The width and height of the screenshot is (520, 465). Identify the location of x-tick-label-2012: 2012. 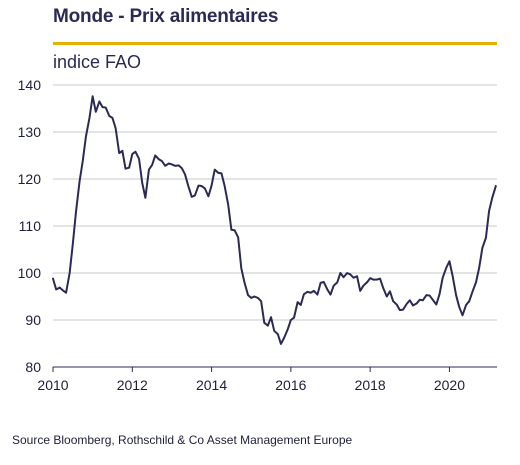
(132, 385).